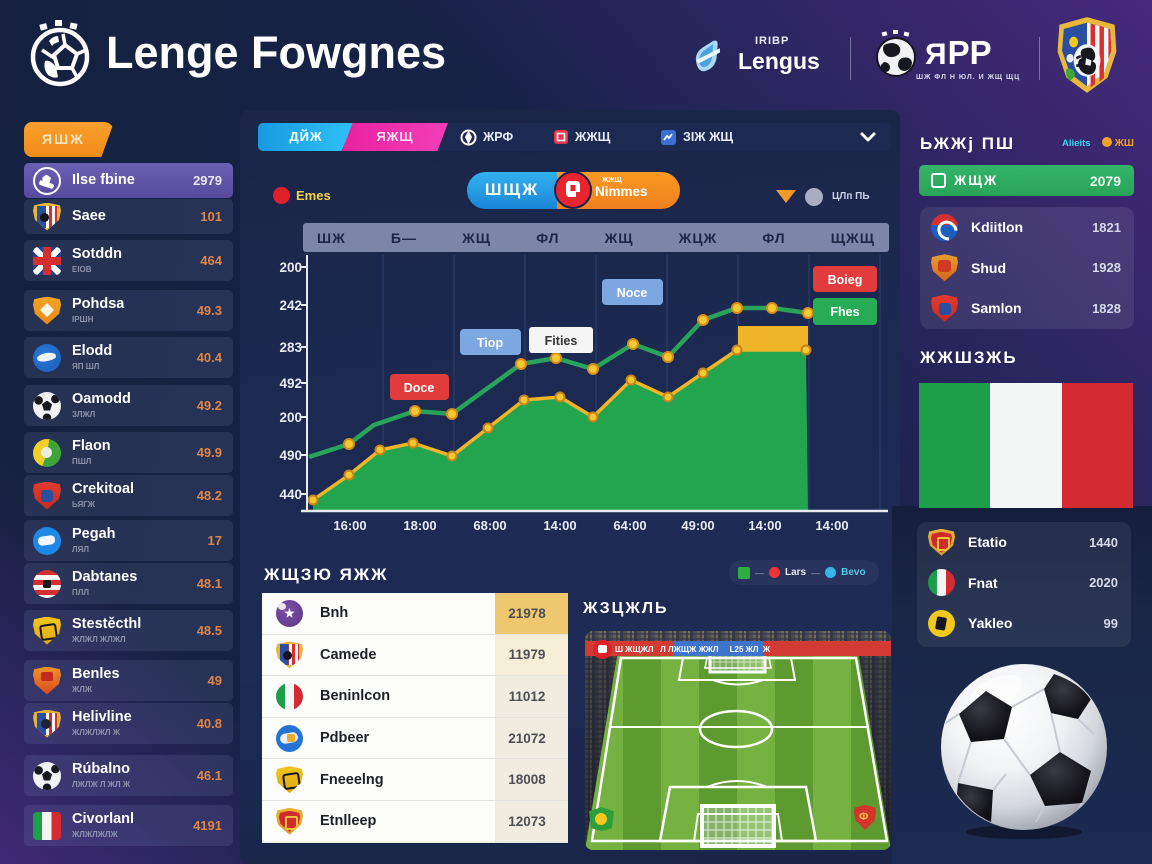 The height and width of the screenshot is (864, 1152). What do you see at coordinates (845, 280) in the screenshot?
I see `svg-text: Boieg` at bounding box center [845, 280].